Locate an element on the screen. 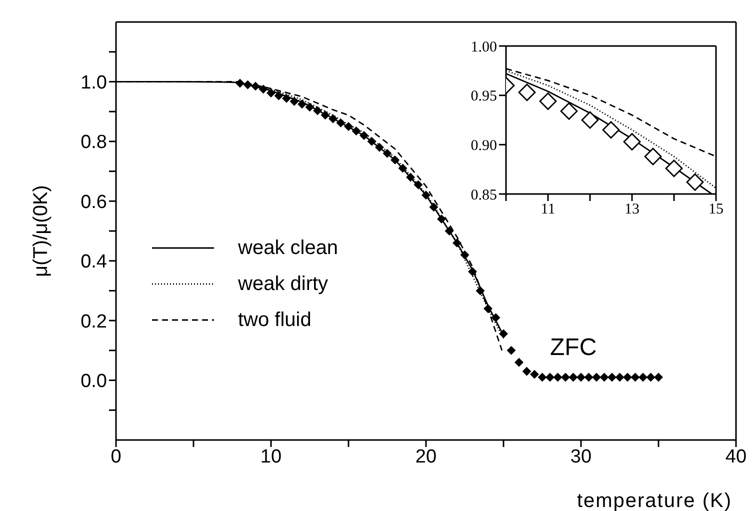 This screenshot has width=755, height=511. y-tick-label: 0.8 is located at coordinates (93, 143).